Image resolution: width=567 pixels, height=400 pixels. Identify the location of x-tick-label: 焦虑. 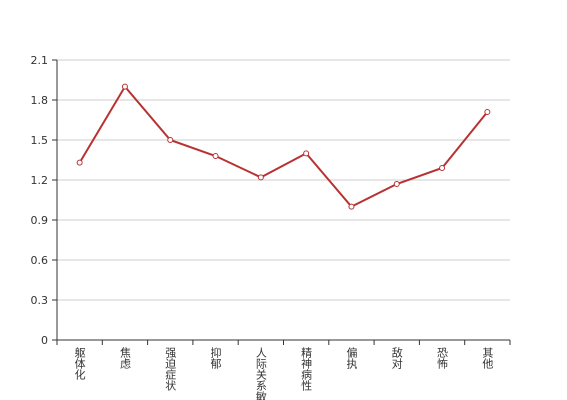
(124, 358).